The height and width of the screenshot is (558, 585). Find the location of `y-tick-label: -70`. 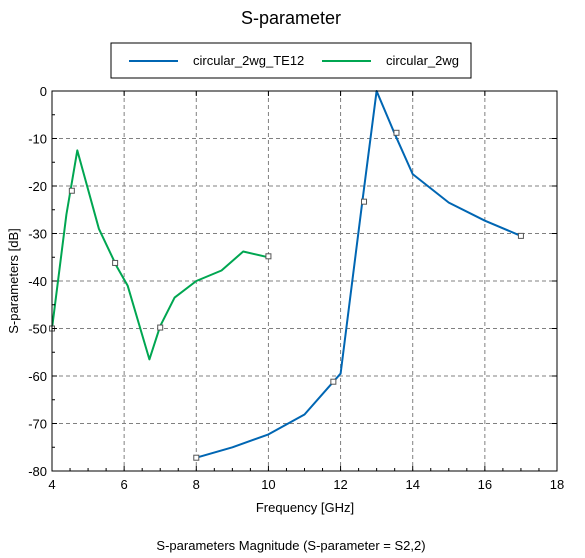

y-tick-label: -70 is located at coordinates (37, 424).